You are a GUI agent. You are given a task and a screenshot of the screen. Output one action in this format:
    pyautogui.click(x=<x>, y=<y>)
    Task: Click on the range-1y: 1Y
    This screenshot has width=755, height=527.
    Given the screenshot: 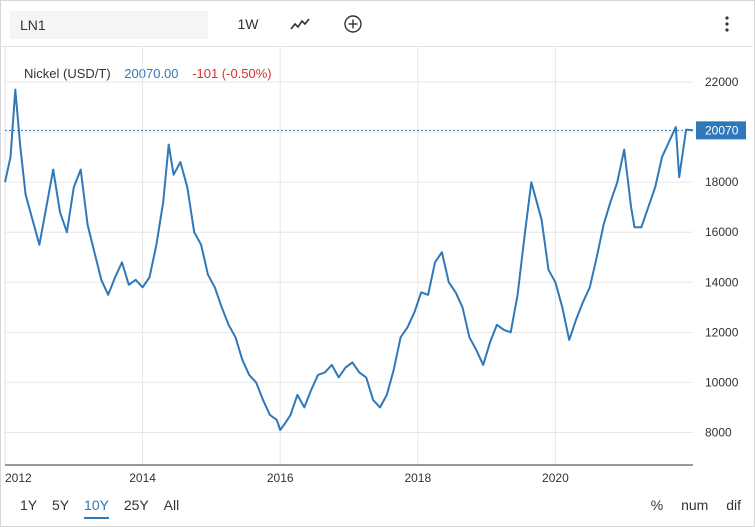 What is the action you would take?
    pyautogui.click(x=29, y=505)
    